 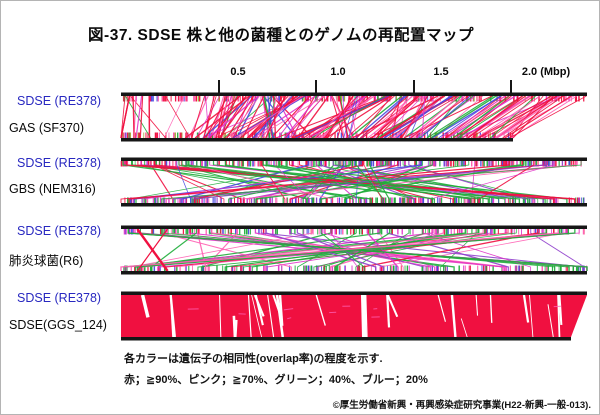 What do you see at coordinates (59, 101) in the screenshot?
I see `panel-1-query-strain-label: SDSE (RE378)` at bounding box center [59, 101].